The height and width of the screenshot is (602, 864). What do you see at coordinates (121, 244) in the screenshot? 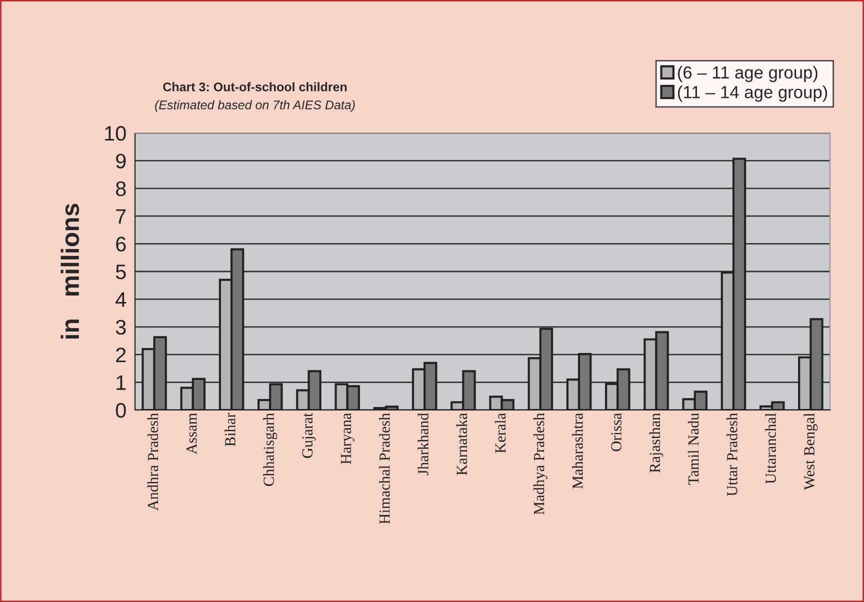
I see `y-tick-label: 6` at bounding box center [121, 244].